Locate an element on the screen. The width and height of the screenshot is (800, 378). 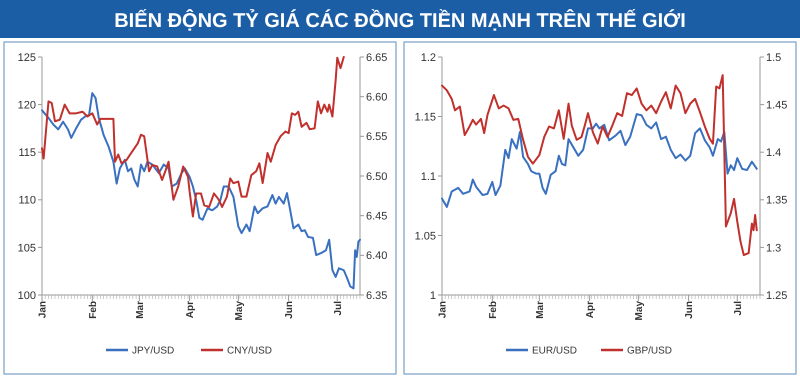
y2-tick-label: 1.5 is located at coordinates (774, 58).